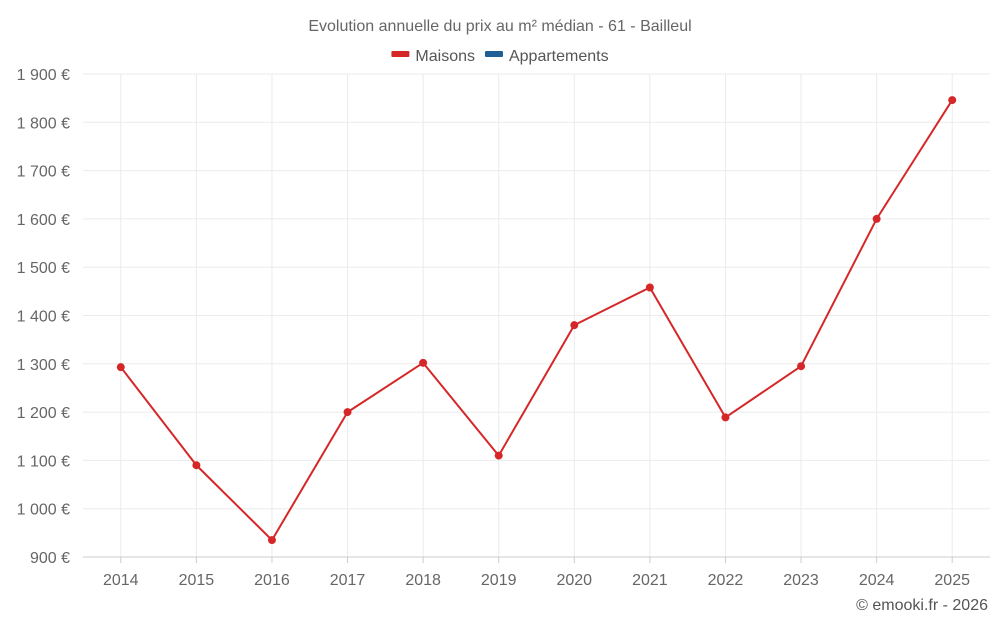  I want to click on y-tick-label: 1 200 €, so click(43, 413).